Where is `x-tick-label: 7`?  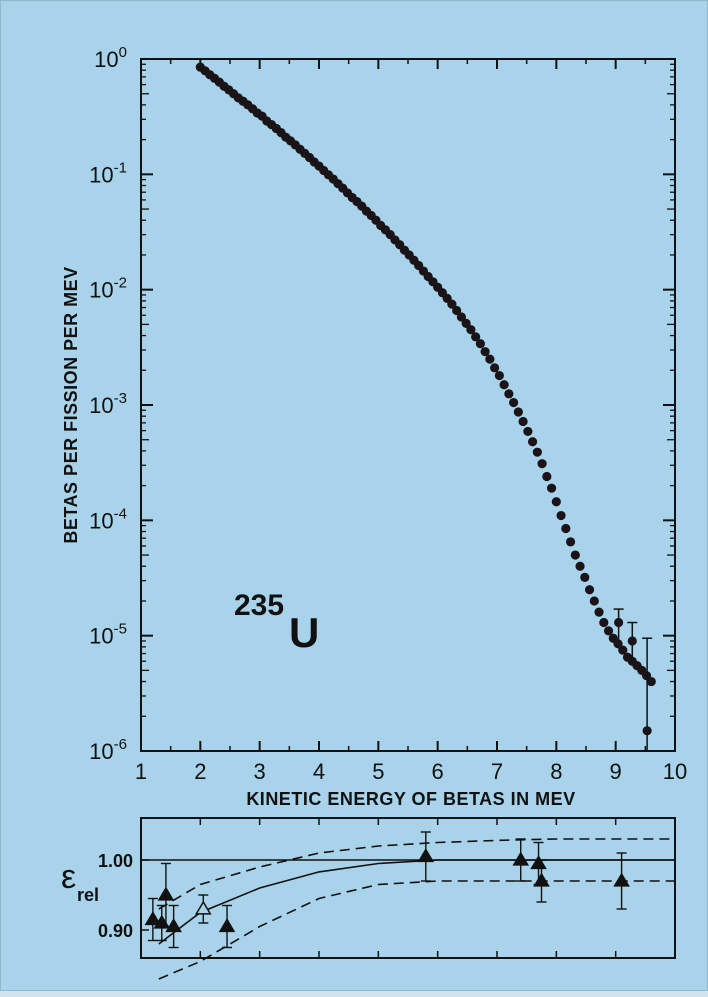 x-tick-label: 7 is located at coordinates (497, 771).